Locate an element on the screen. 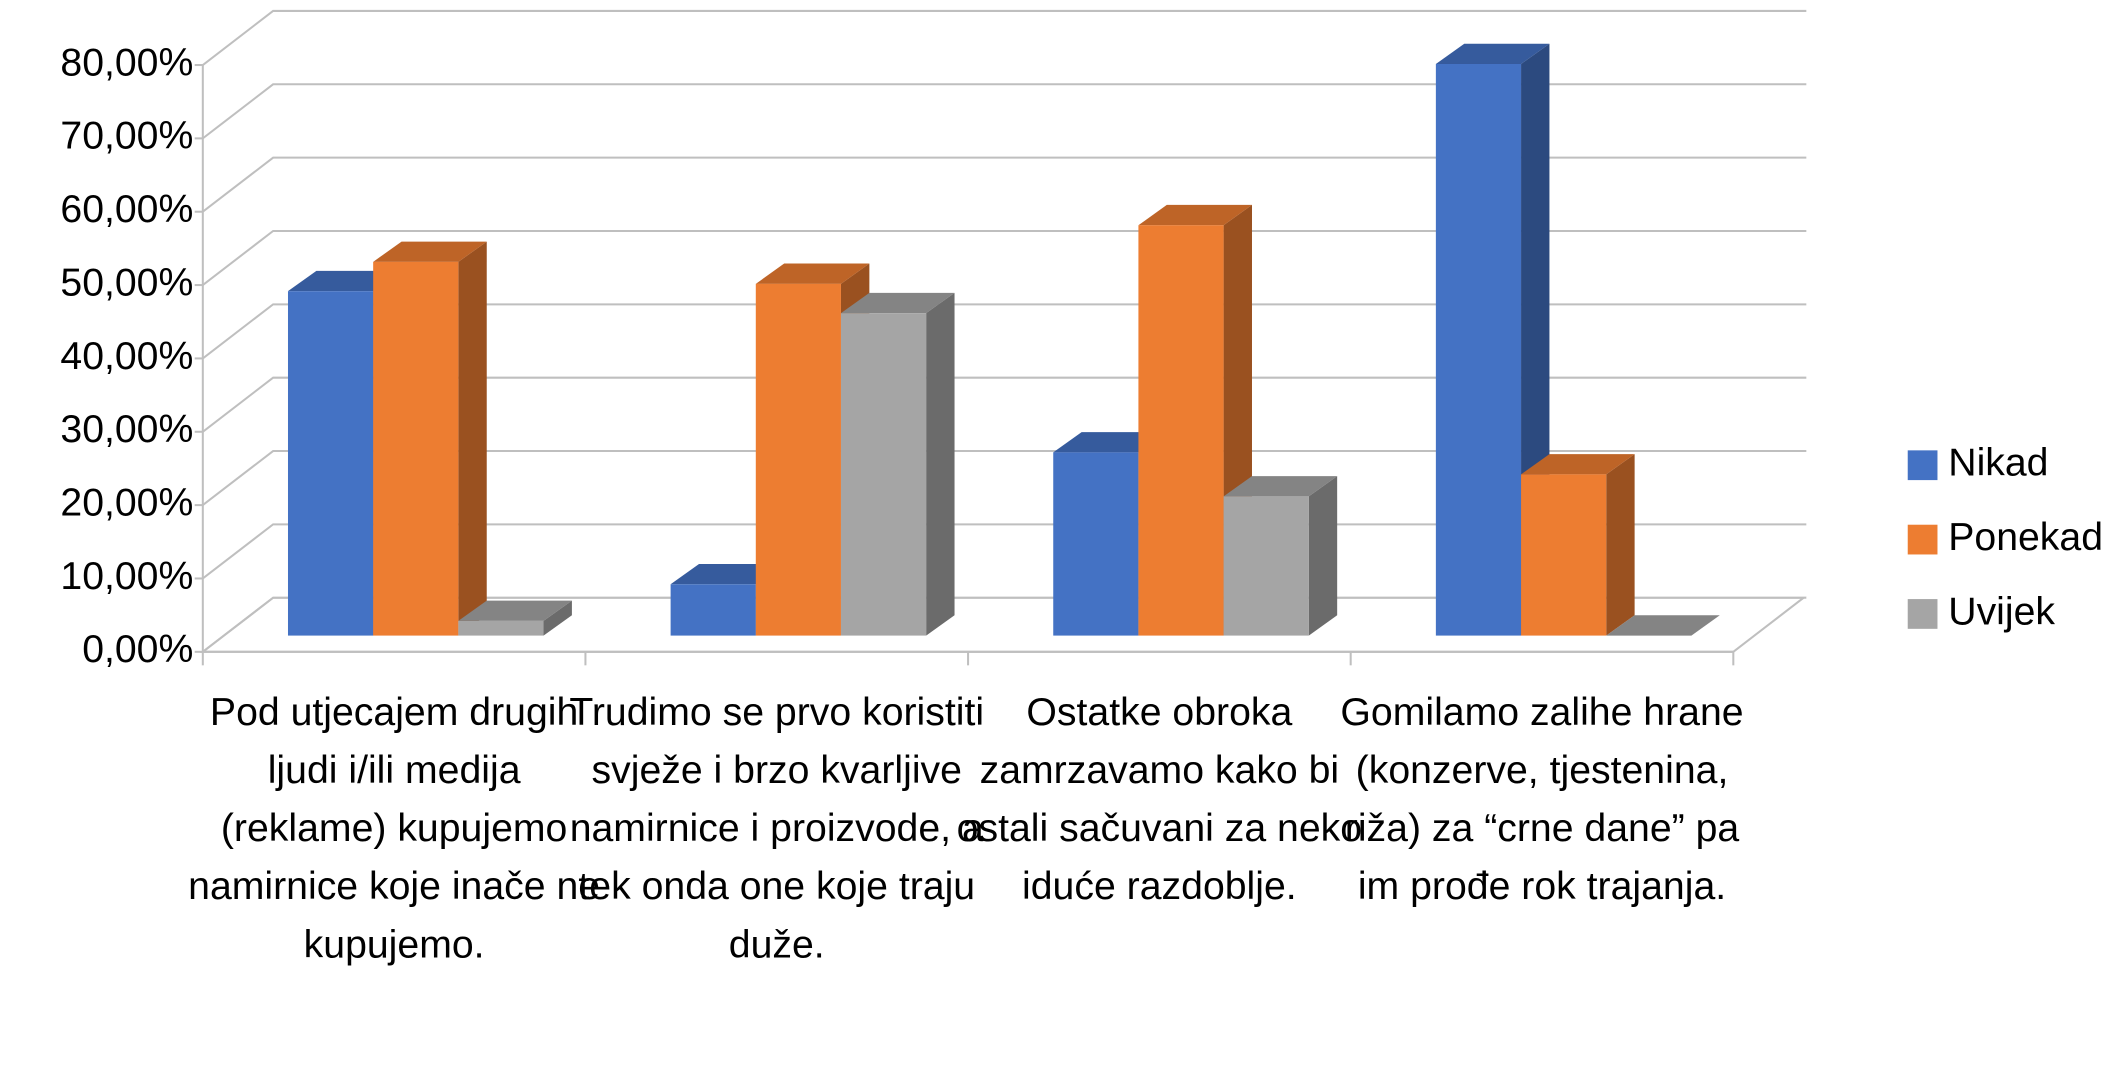  y-tick-label: 20,00% is located at coordinates (126, 502).